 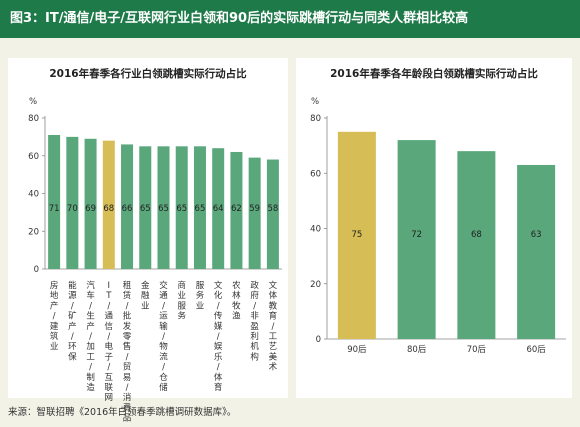 What do you see at coordinates (127, 367) in the screenshot?
I see `category-label-char: 贸` at bounding box center [127, 367].